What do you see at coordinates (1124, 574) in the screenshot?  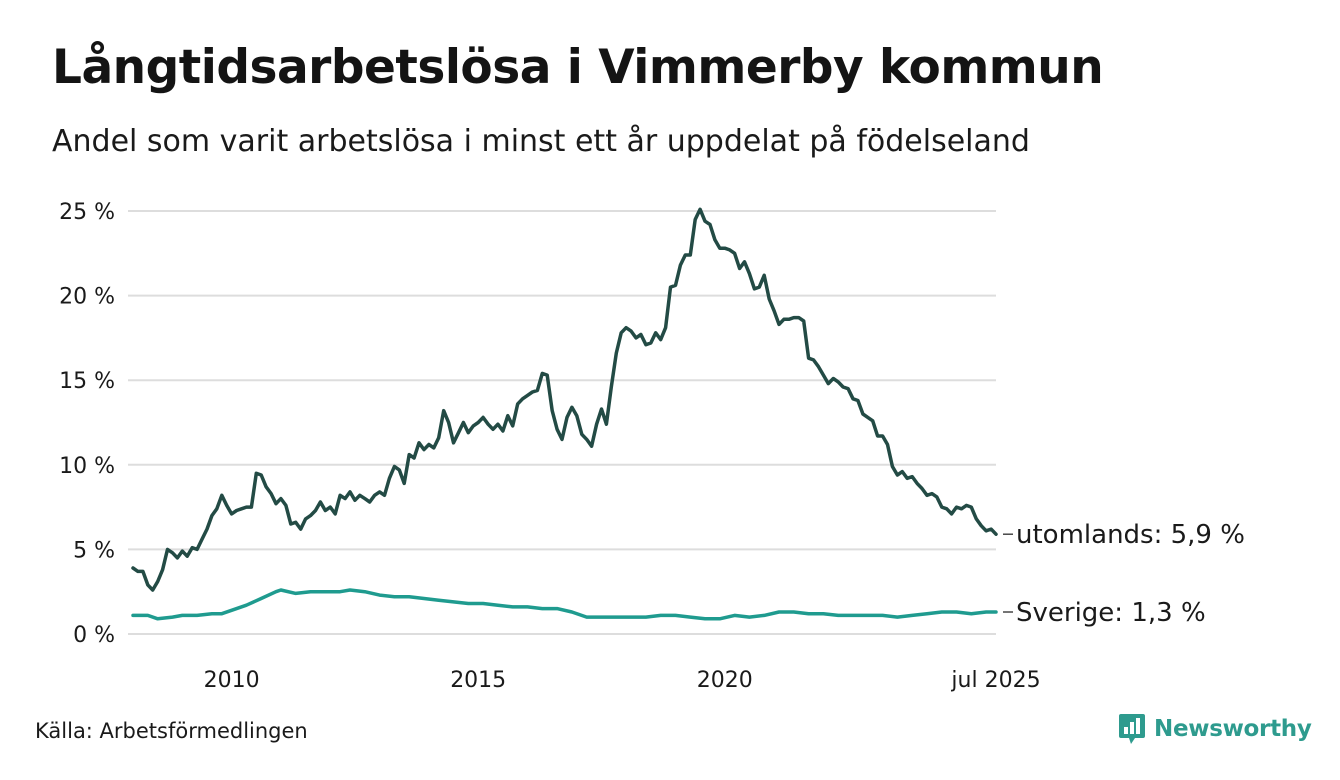 I see `end-labels: utomlands: 5,9 % Sverige: 1,3 %` at bounding box center [1124, 574].